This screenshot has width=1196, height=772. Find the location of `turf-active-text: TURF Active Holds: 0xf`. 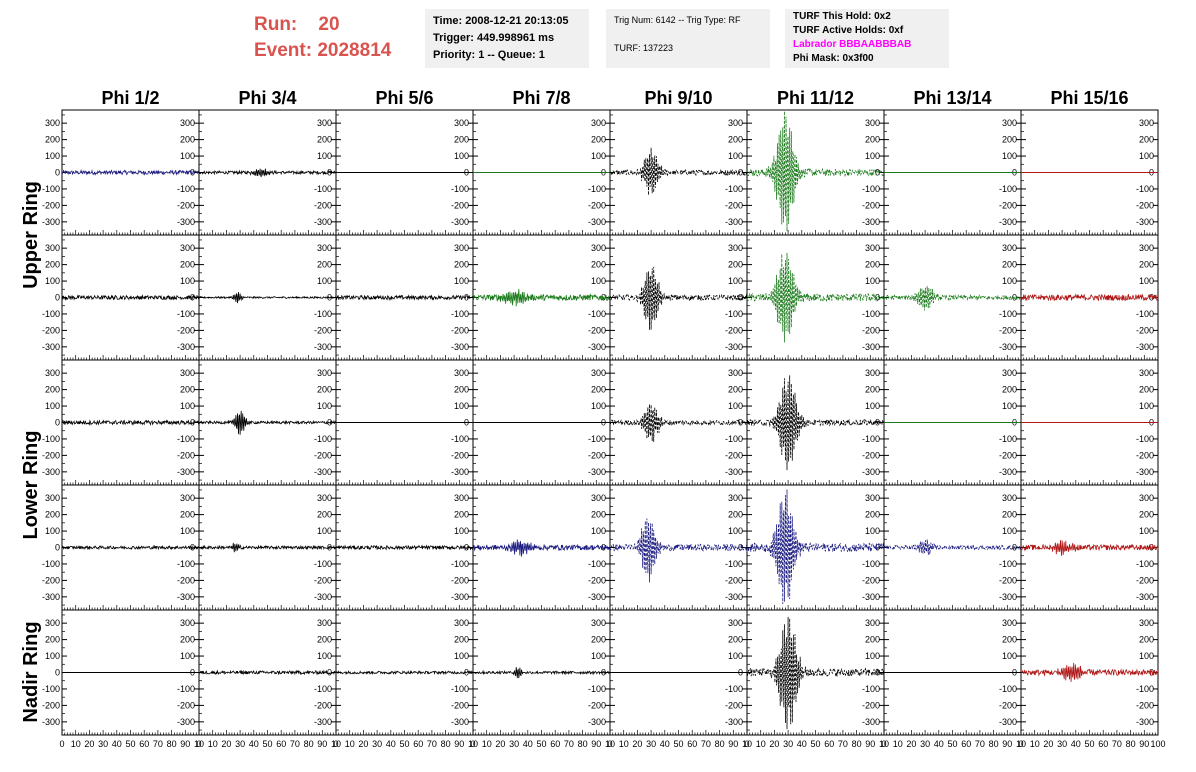

turf-active-text: TURF Active Holds: 0xf is located at coordinates (848, 30).